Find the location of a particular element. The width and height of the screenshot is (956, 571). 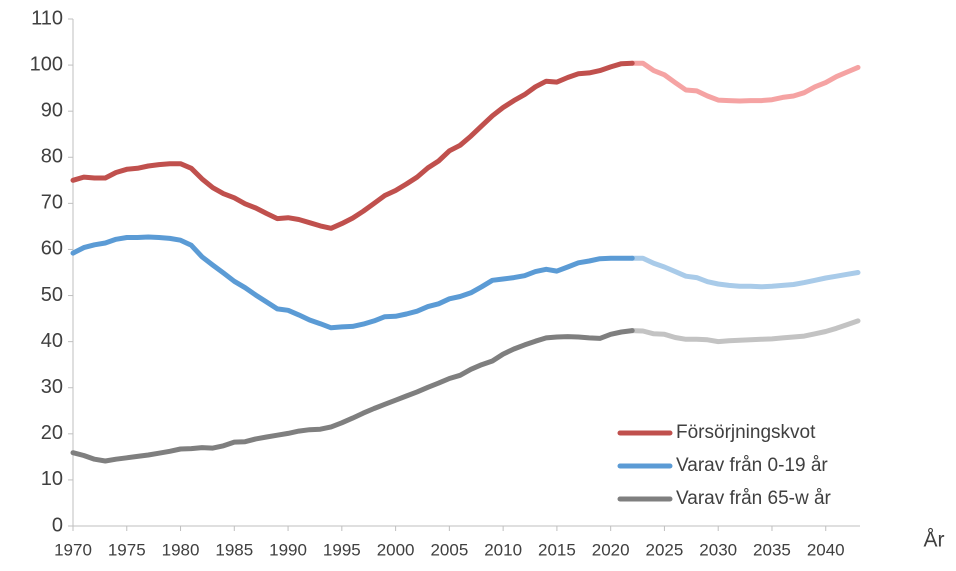

y-tick-label: 30 is located at coordinates (52, 387).